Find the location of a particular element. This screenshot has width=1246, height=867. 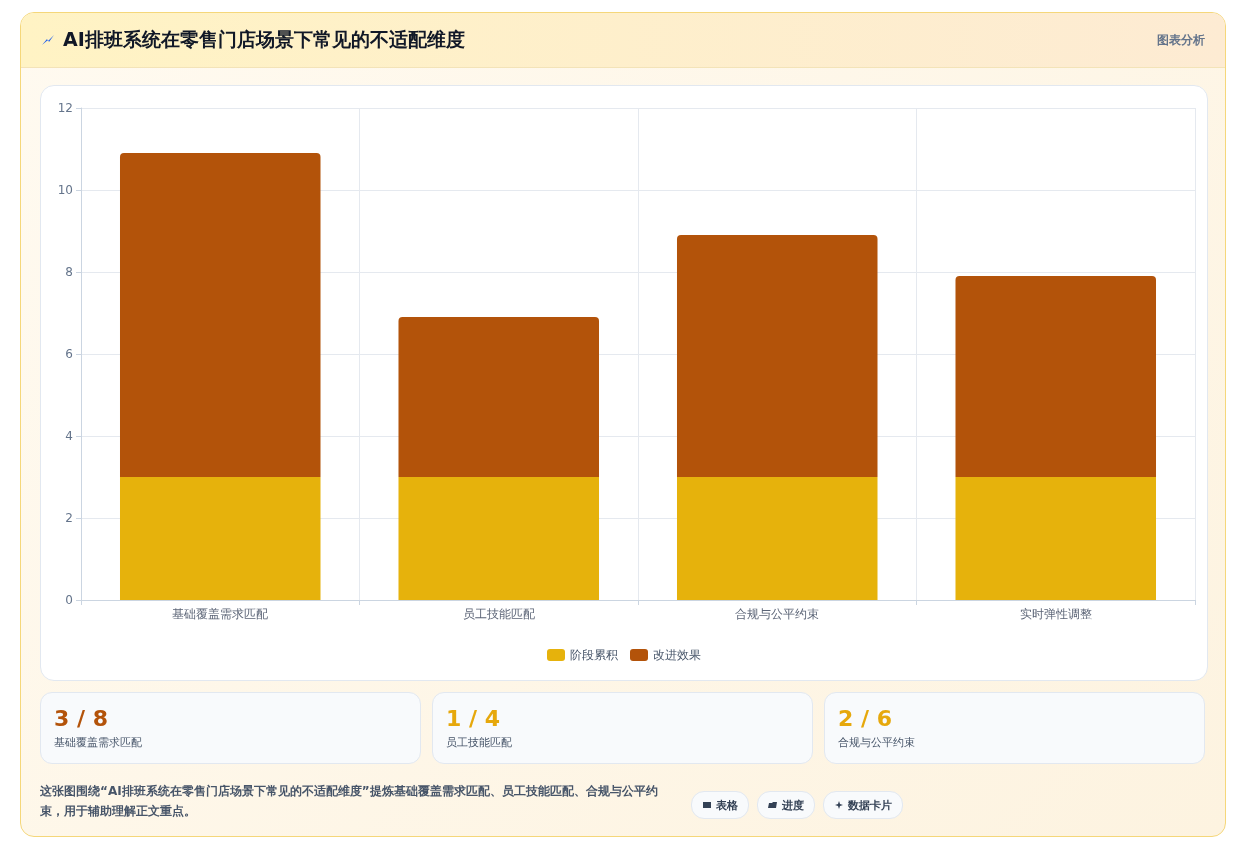

y-tick-label: 10 is located at coordinates (65, 190).